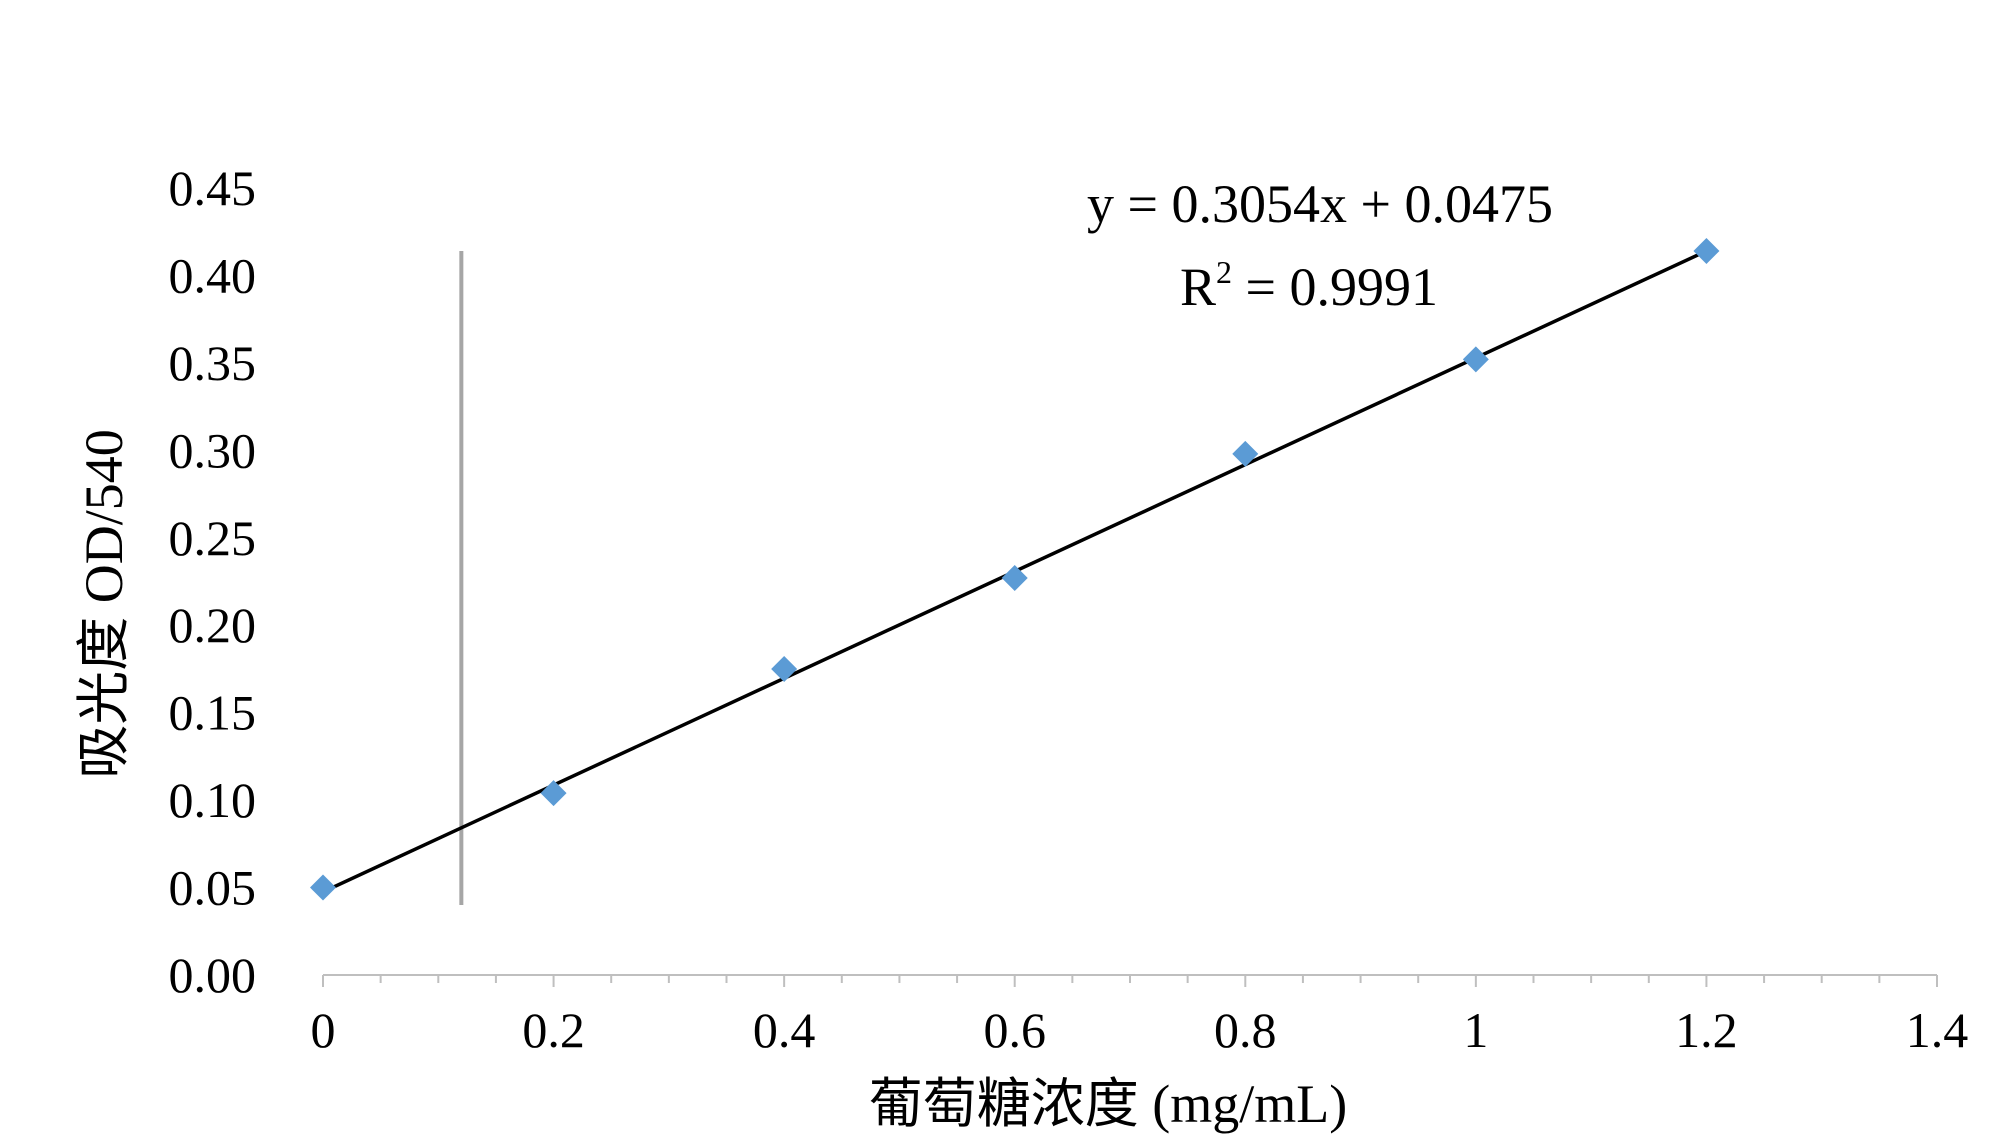  Describe the element at coordinates (213, 538) in the screenshot. I see `y-tick-label: 0.25` at that location.